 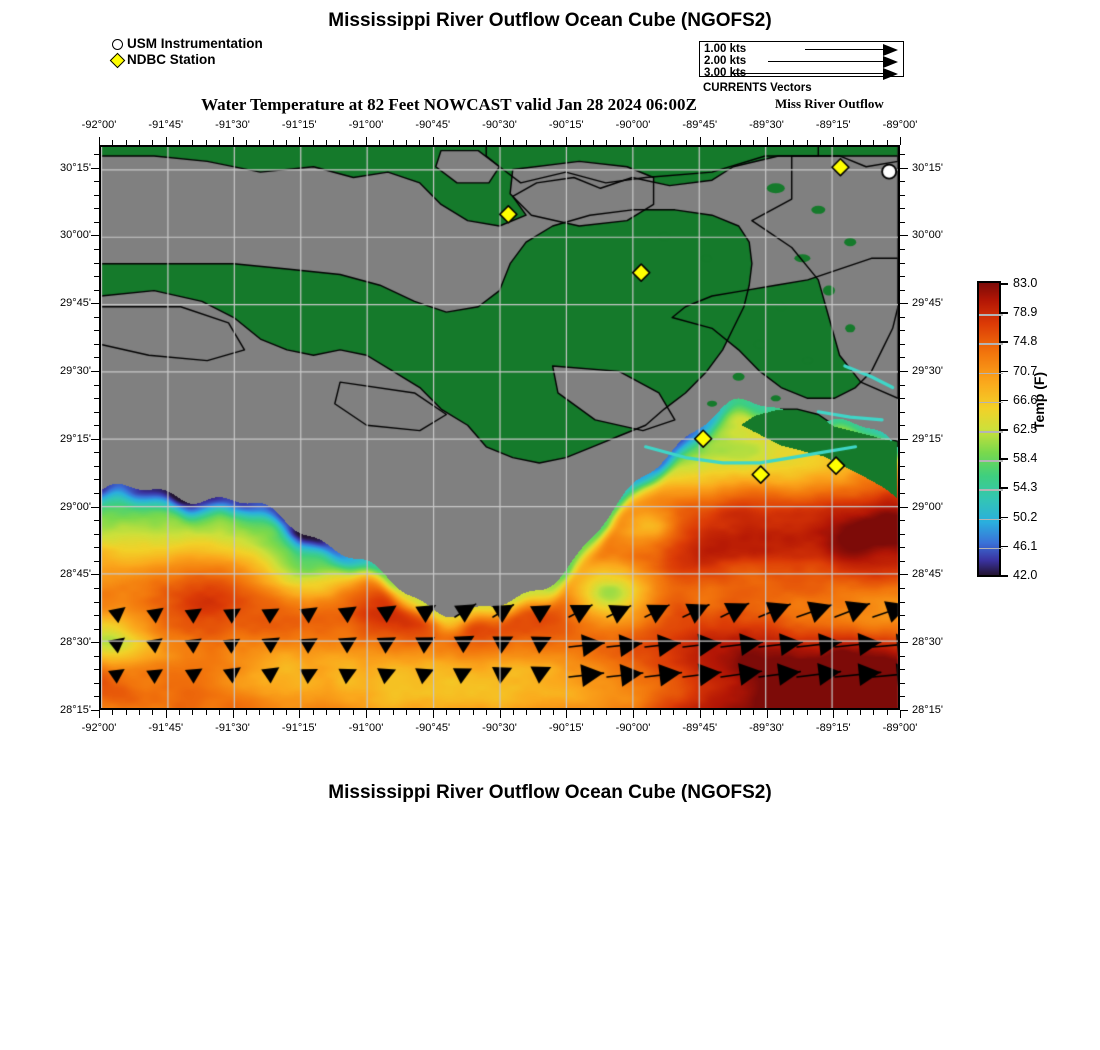 What do you see at coordinates (75, 370) in the screenshot?
I see `lat-tick-label: 29°30'` at bounding box center [75, 370].